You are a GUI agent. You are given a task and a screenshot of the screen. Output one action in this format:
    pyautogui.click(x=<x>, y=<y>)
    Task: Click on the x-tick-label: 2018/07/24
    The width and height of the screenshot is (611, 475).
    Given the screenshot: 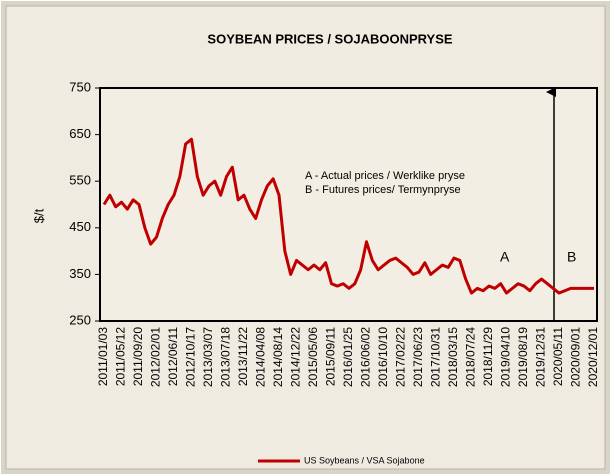 What is the action you would take?
    pyautogui.click(x=471, y=357)
    